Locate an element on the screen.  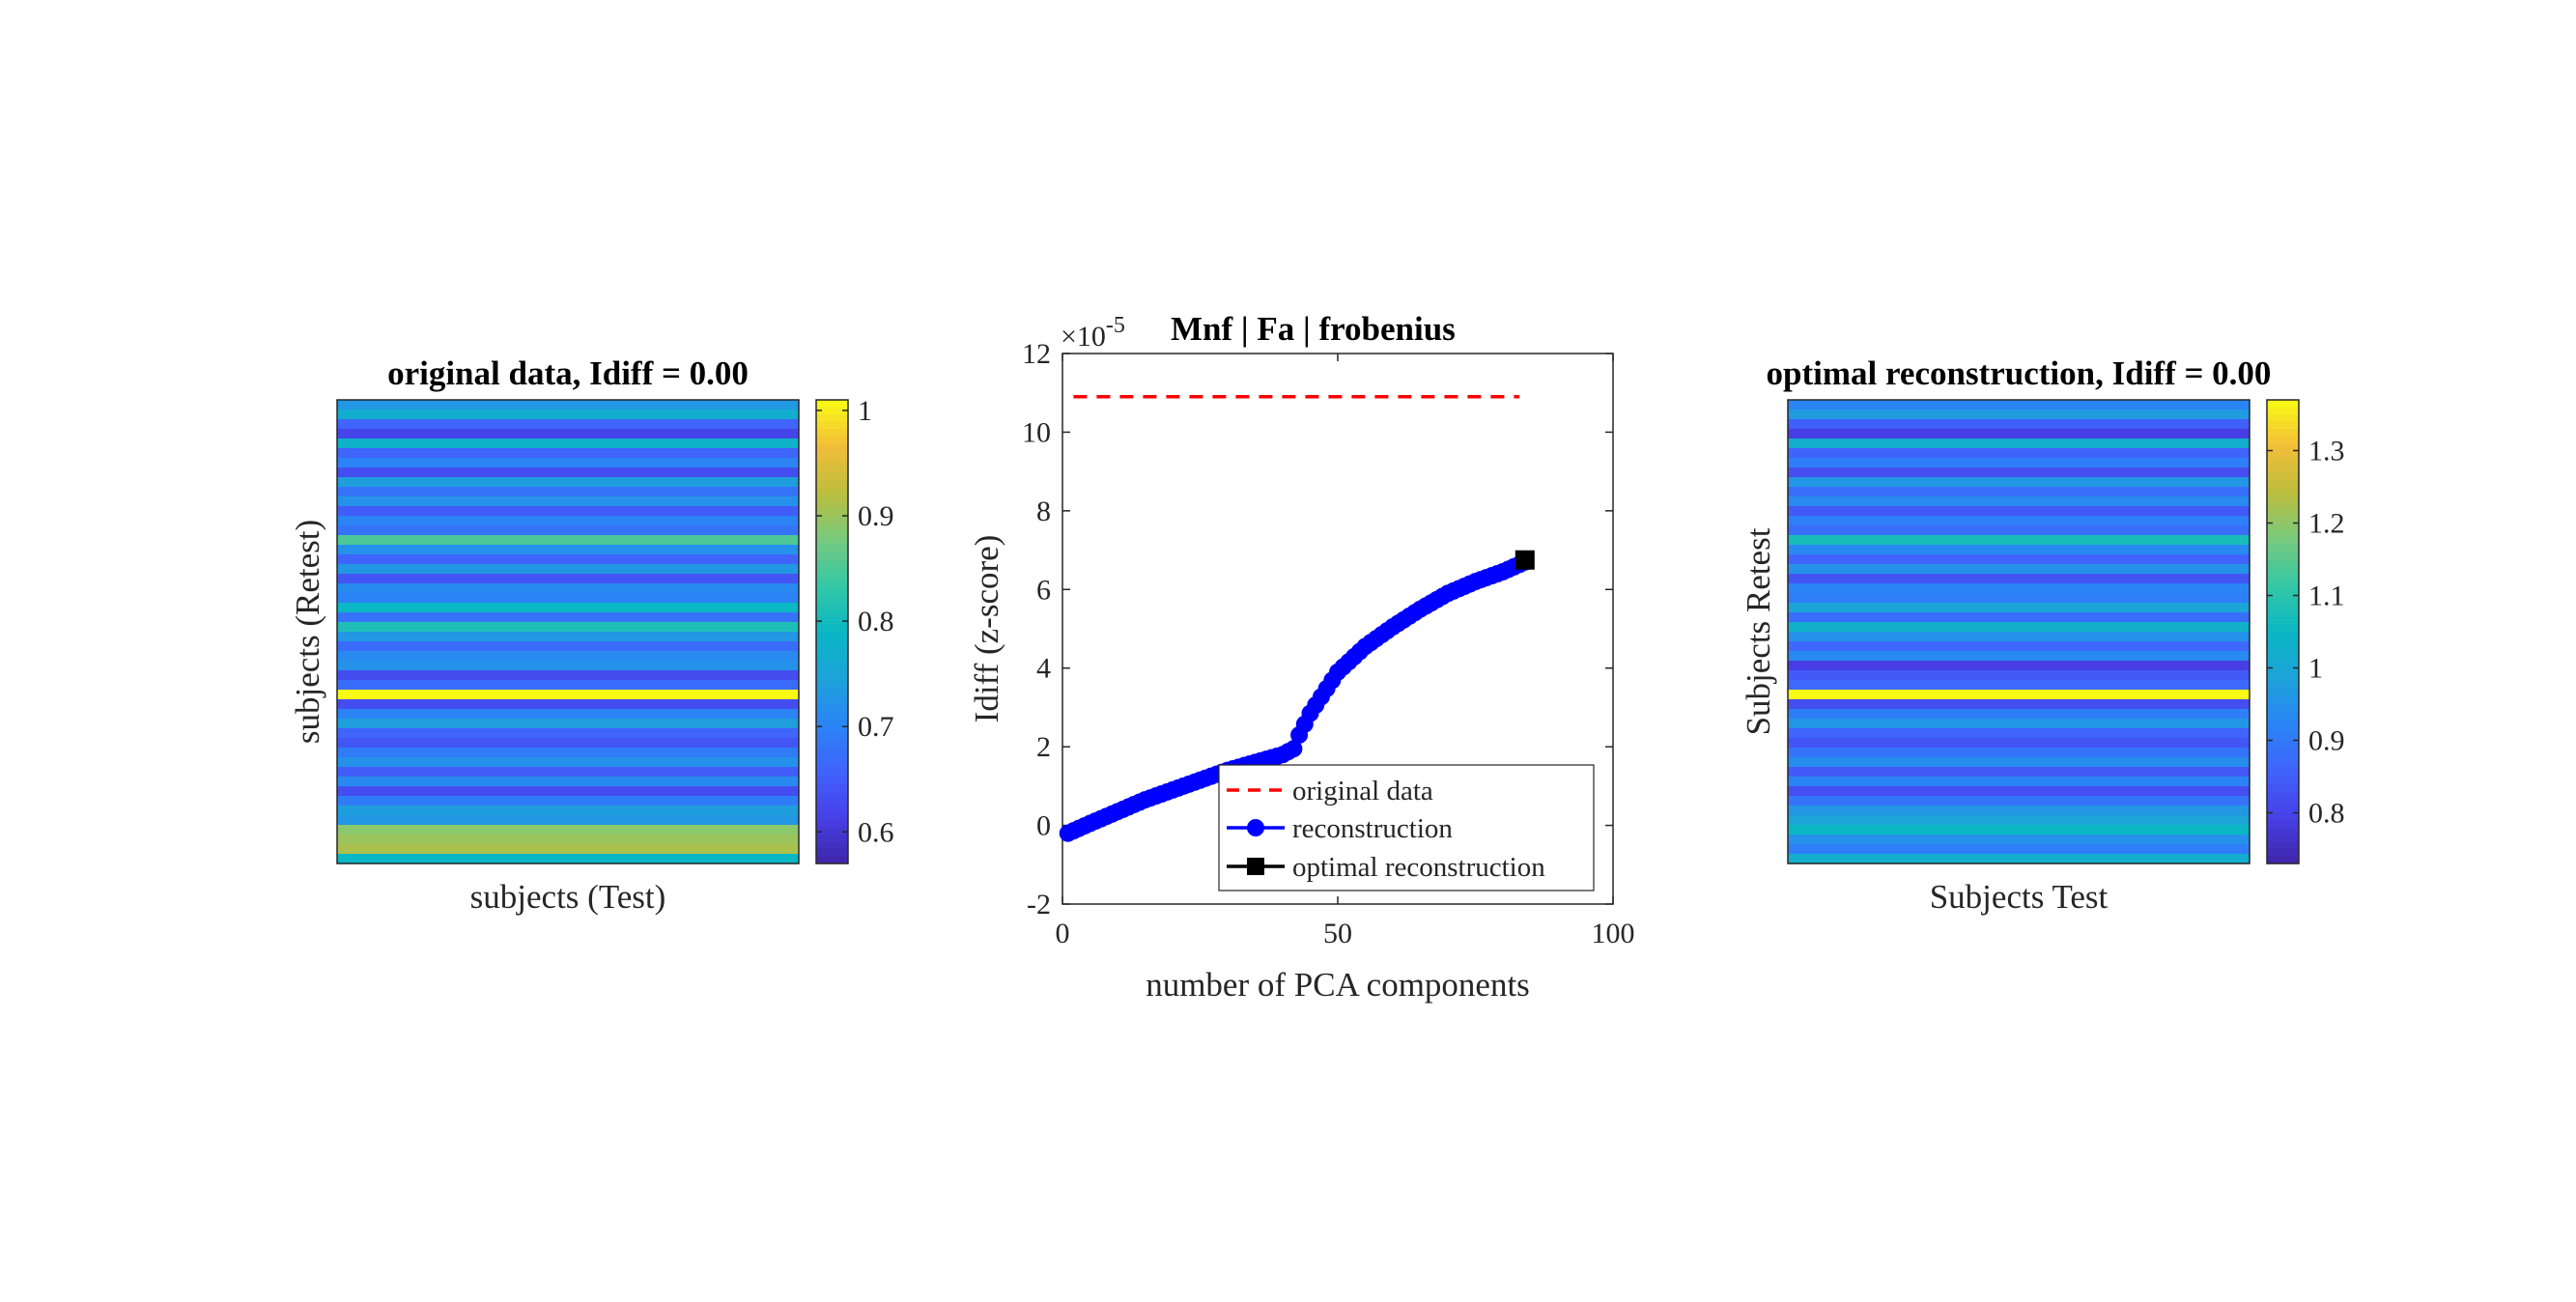
x-tick-label: 100 is located at coordinates (1613, 933).